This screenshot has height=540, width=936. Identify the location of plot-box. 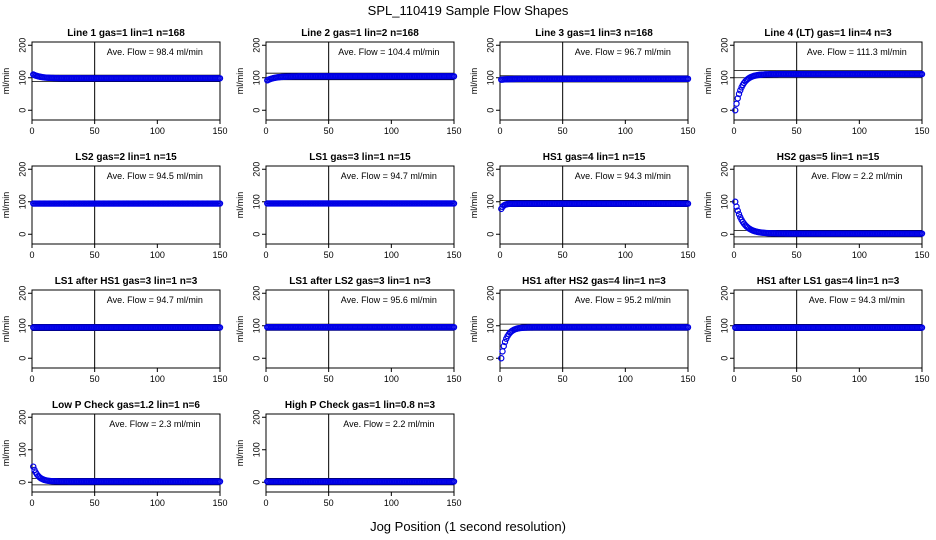
(828, 81).